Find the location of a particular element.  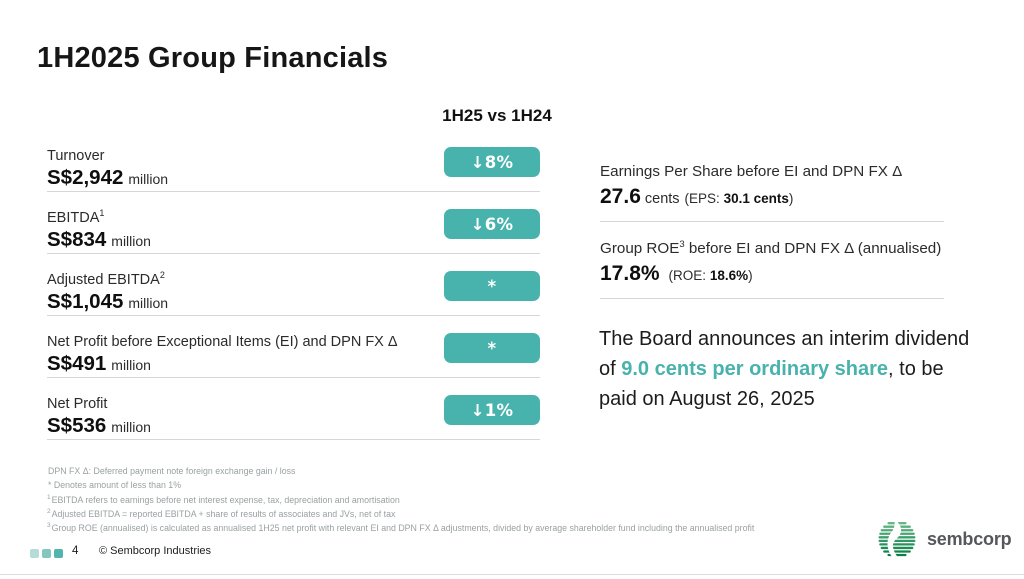

metric-value: S$491 is located at coordinates (77, 363).